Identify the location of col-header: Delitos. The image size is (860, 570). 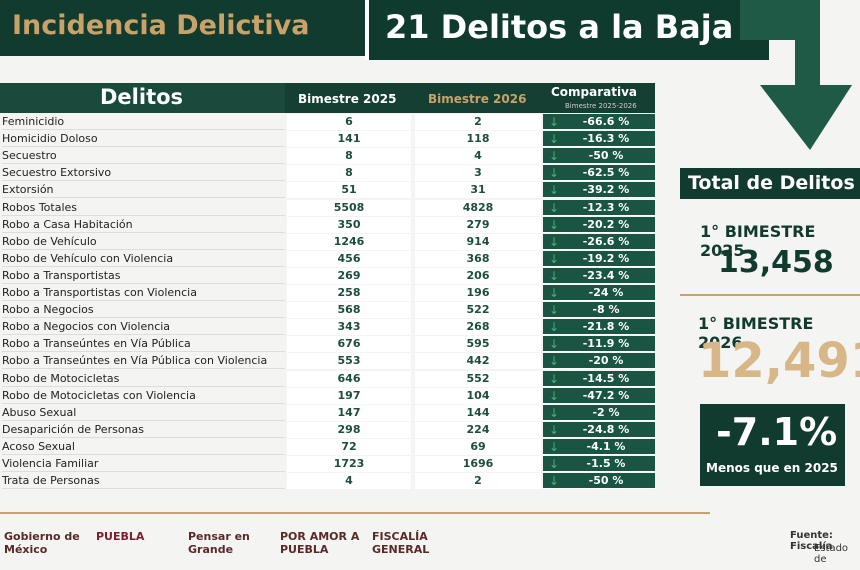
(142, 97).